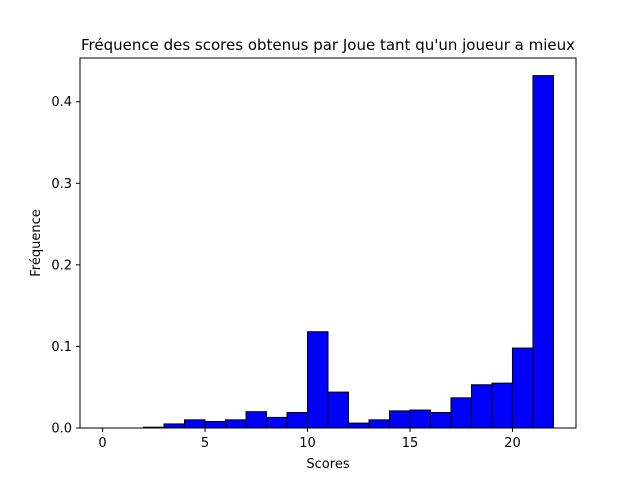 The width and height of the screenshot is (640, 480). I want to click on x-tick-label-1: 5, so click(205, 443).